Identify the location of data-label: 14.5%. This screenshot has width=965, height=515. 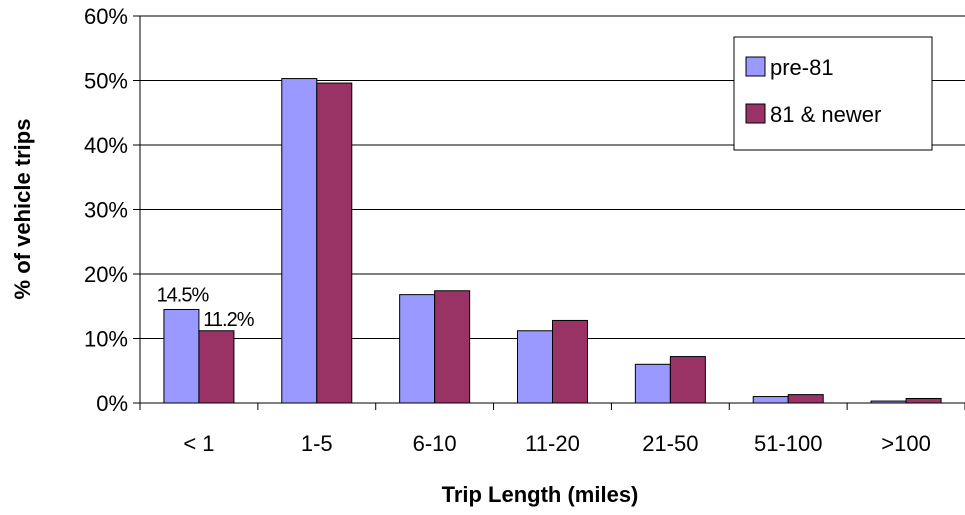
(183, 295).